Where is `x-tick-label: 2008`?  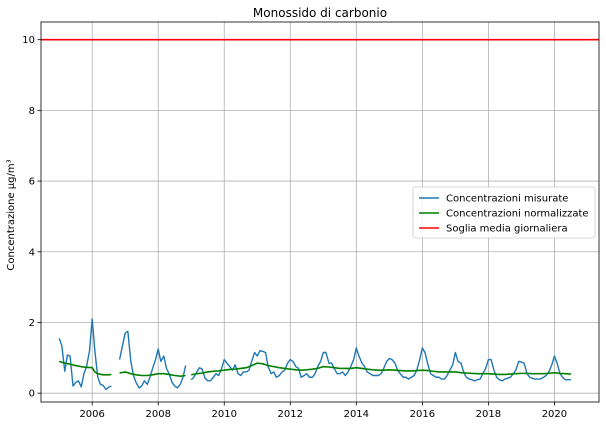
x-tick-label: 2008 is located at coordinates (157, 414).